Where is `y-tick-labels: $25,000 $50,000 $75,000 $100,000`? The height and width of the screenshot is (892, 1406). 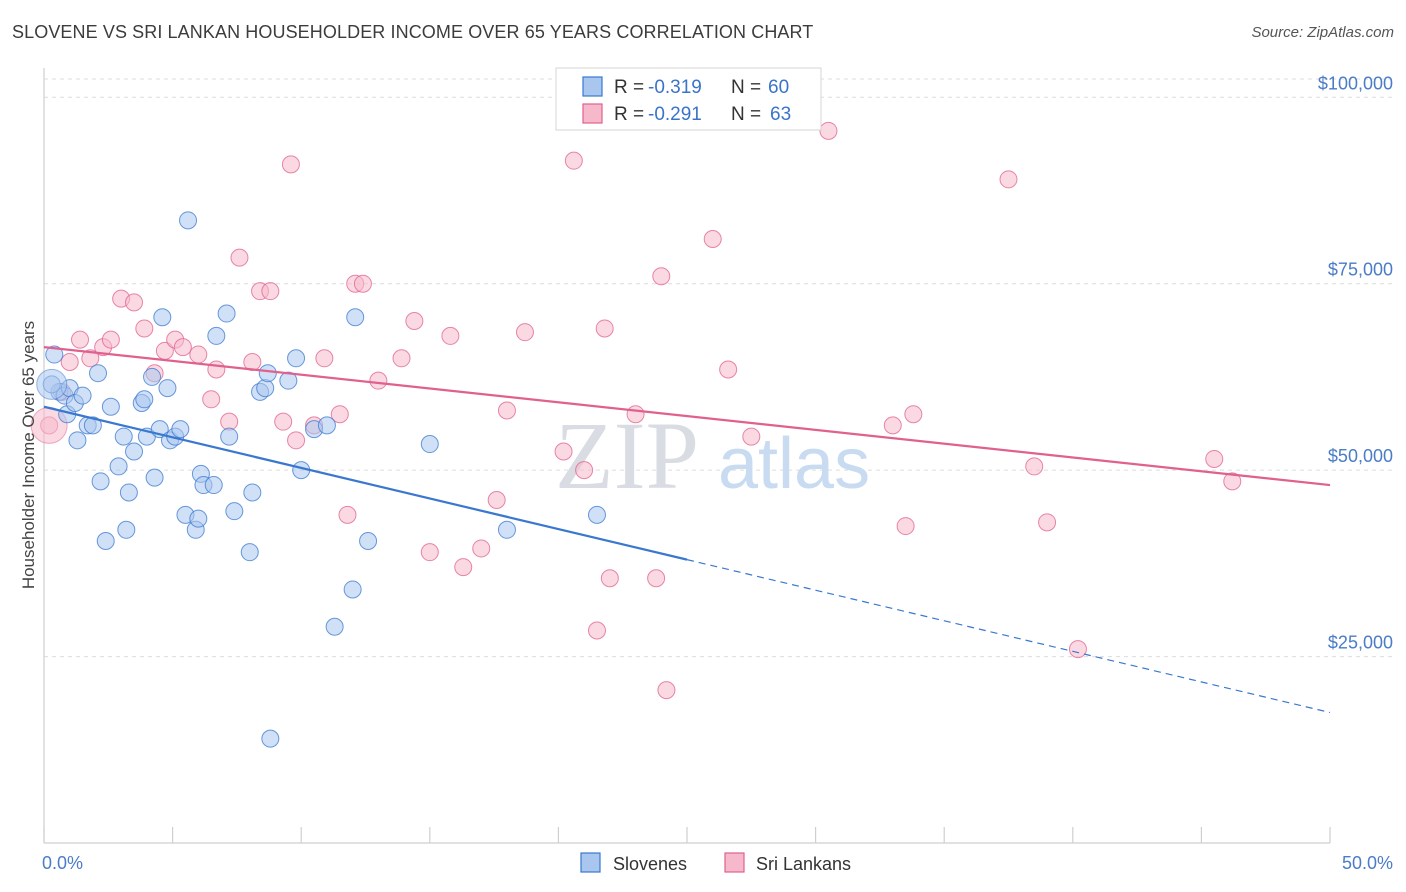
y-tick-labels: $25,000 $50,000 $75,000 $100,000 is located at coordinates (1355, 362).